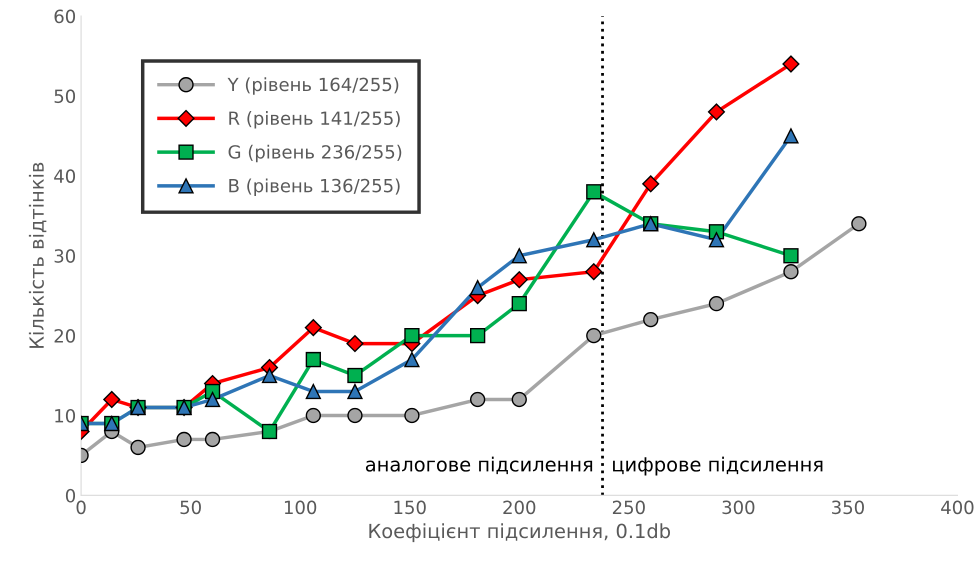 The width and height of the screenshot is (977, 574). I want to click on x-tick-label: 250, so click(628, 507).